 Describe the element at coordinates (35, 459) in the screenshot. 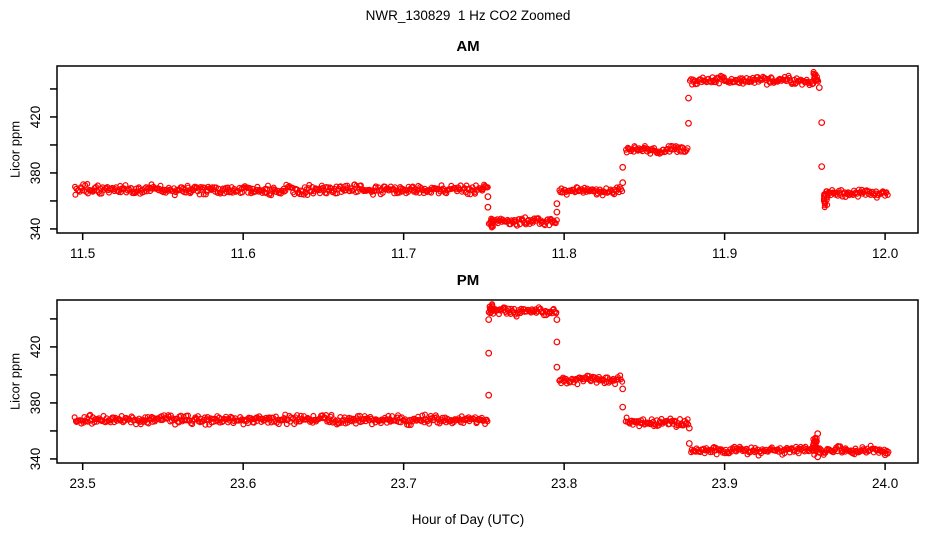

I see `y-tick-label: 340` at that location.